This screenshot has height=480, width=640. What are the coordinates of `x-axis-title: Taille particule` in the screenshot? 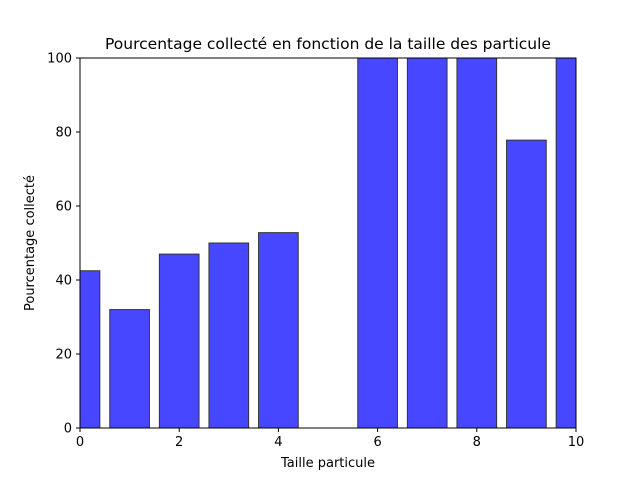 It's located at (327, 463).